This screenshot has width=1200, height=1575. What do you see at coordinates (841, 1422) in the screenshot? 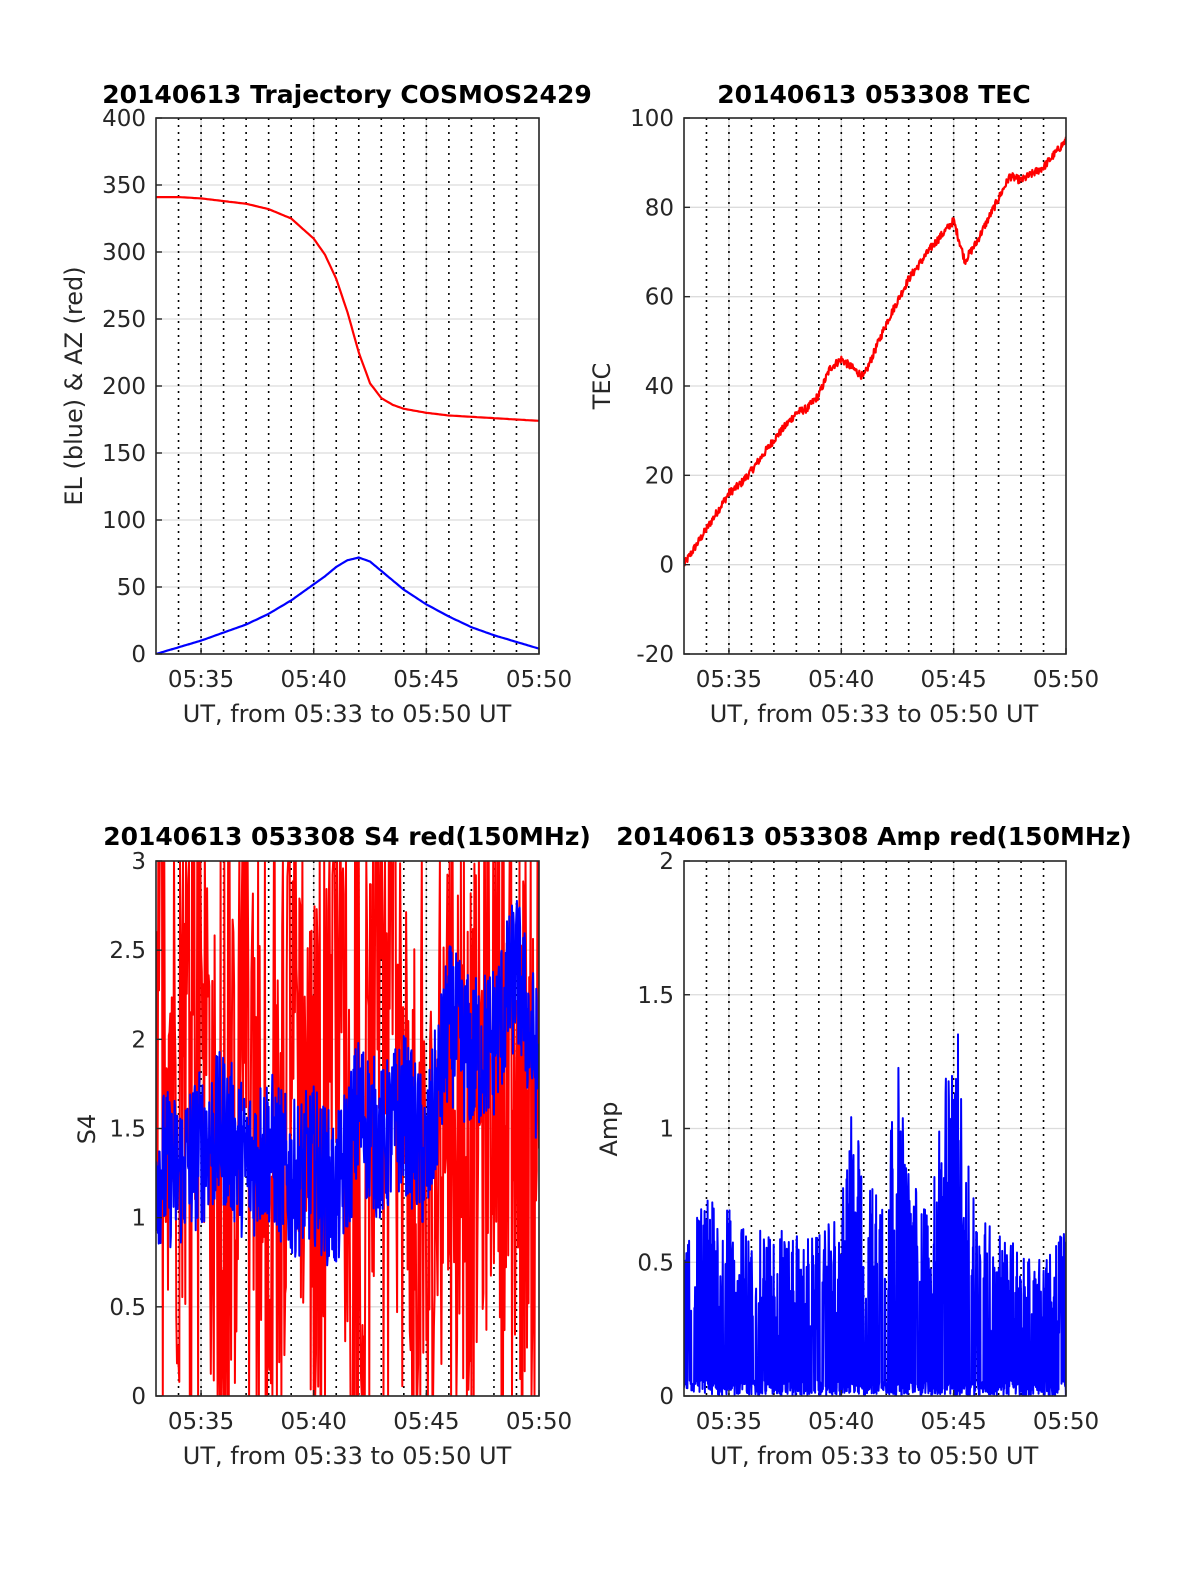
I see `amp-xtick-label: 05:40` at bounding box center [841, 1422].